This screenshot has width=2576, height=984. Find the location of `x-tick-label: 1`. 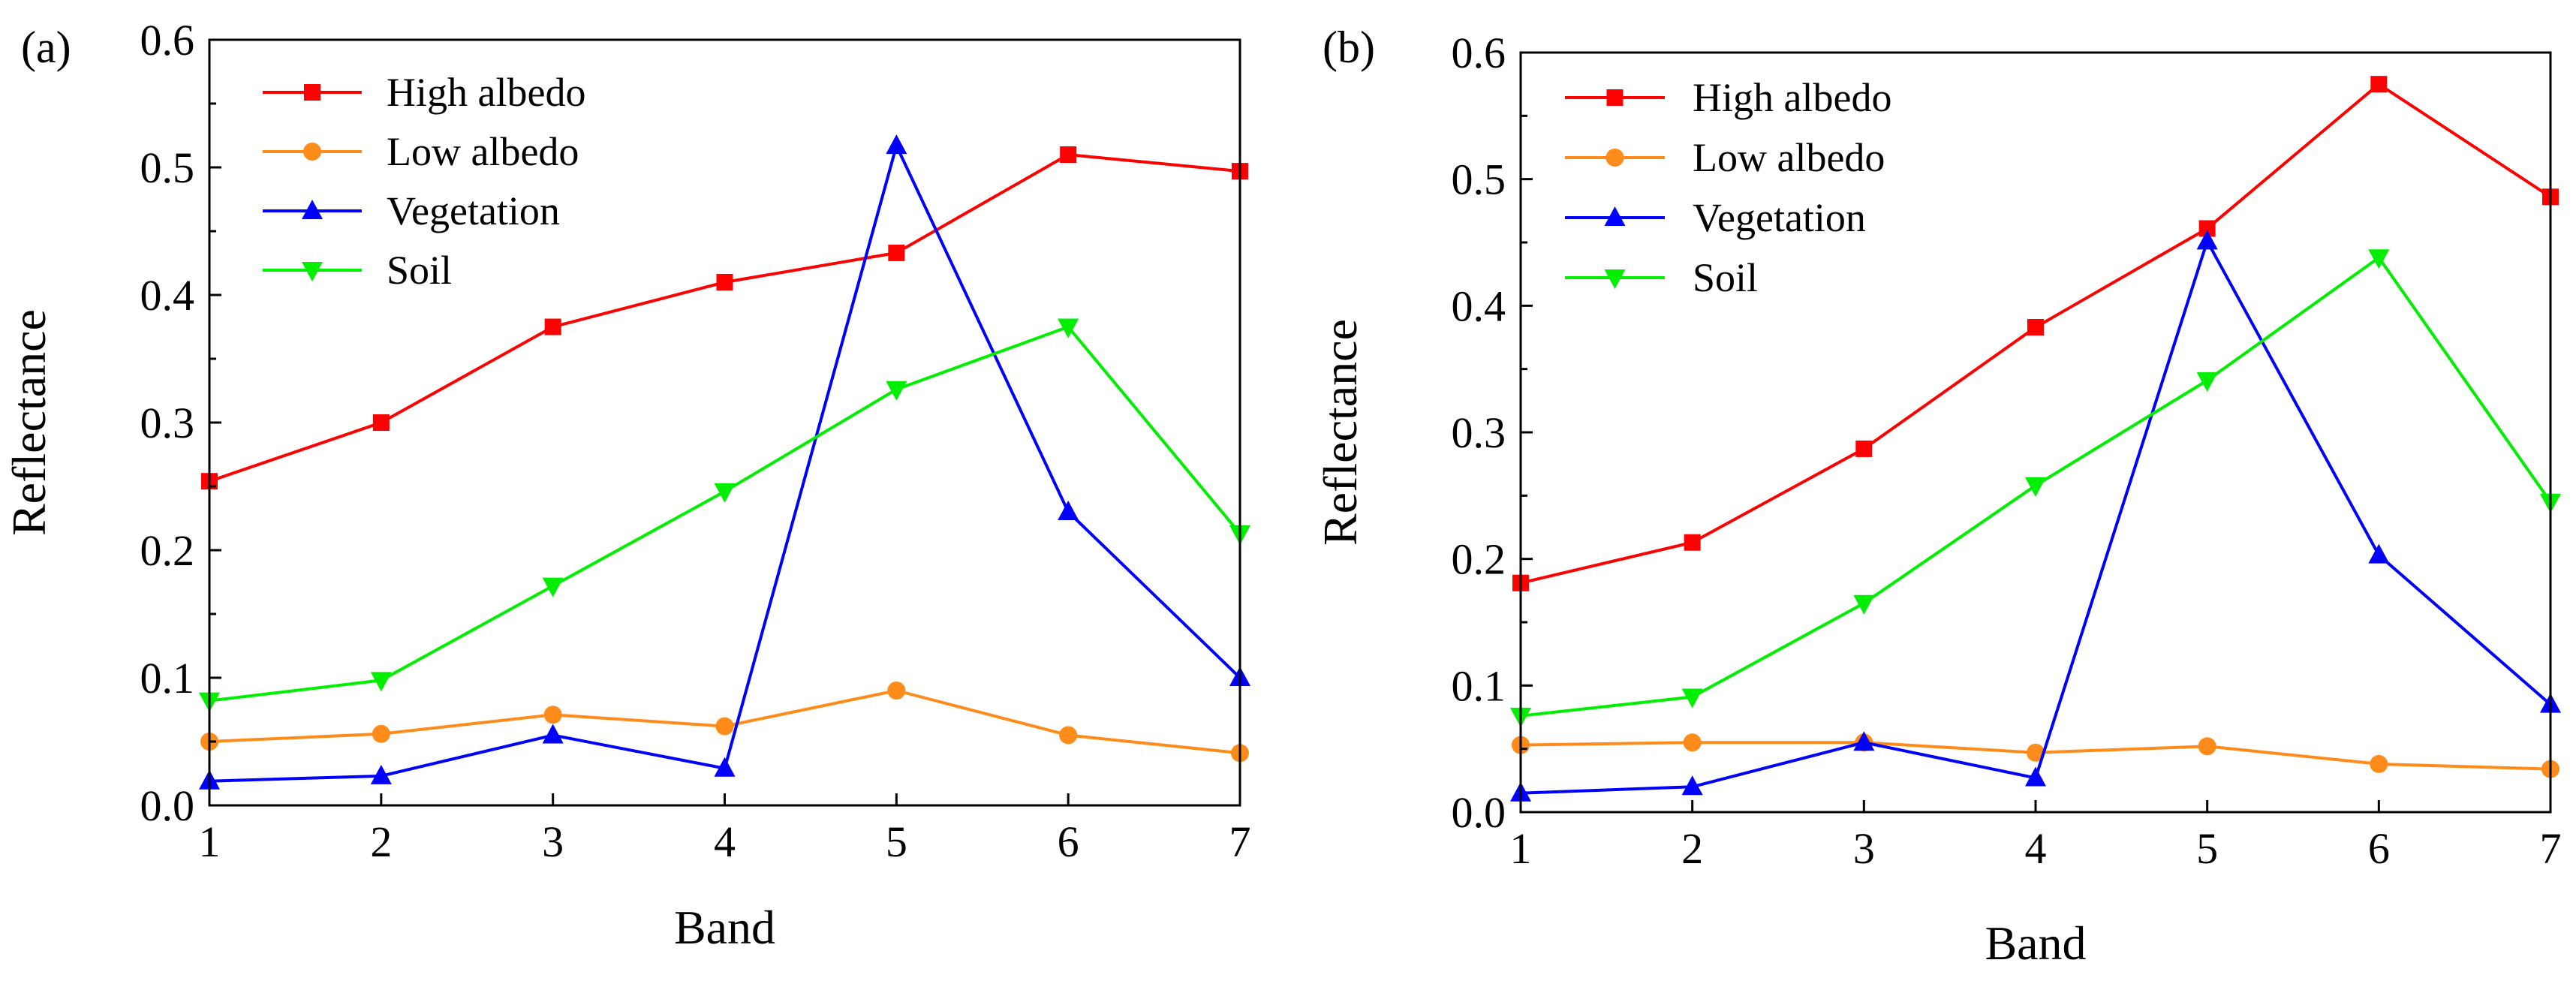

x-tick-label: 1 is located at coordinates (210, 842).